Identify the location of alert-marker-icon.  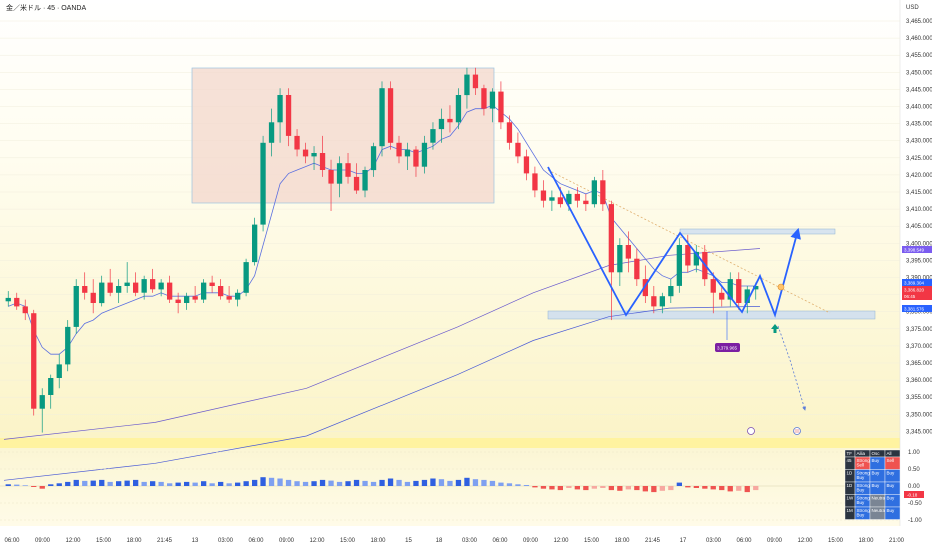
(781, 287).